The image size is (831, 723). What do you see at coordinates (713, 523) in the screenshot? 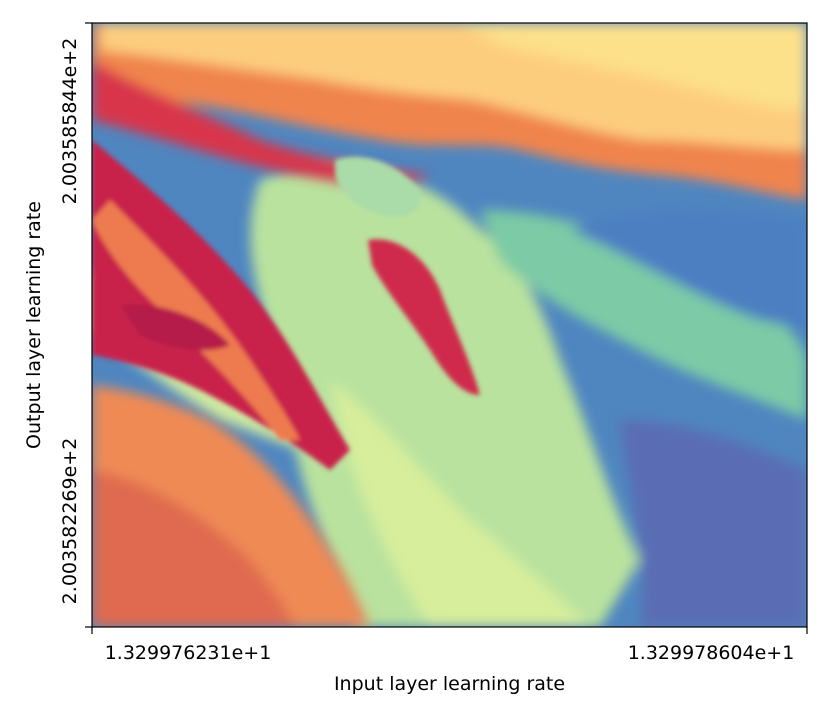
I see `heatmap-region-indigo` at bounding box center [713, 523].